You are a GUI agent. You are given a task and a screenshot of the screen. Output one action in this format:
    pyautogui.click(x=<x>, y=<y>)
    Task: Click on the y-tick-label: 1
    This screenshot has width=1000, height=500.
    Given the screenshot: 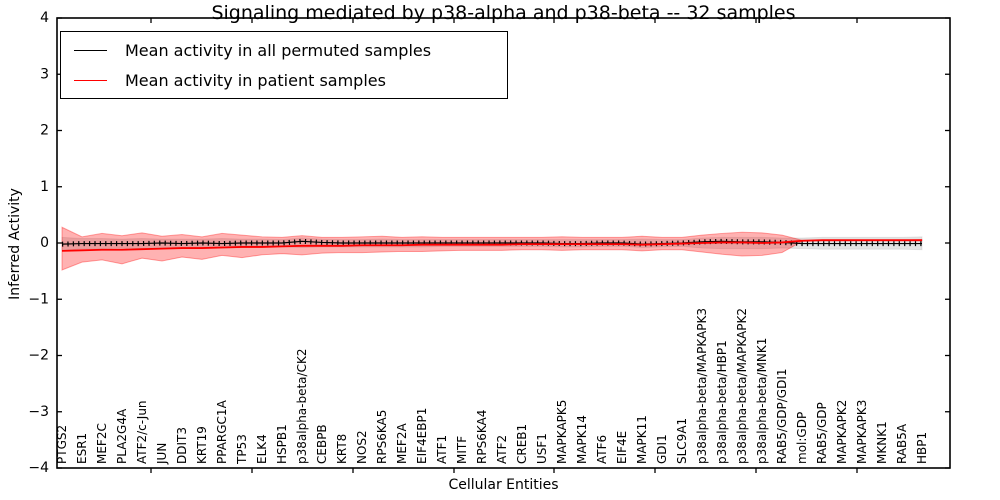 What is the action you would take?
    pyautogui.click(x=44, y=187)
    